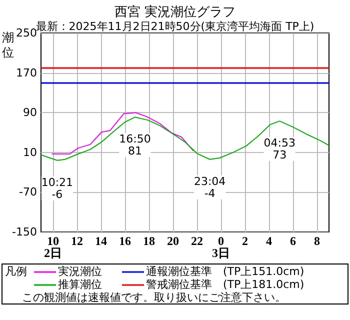 This screenshot has height=320, width=350. I want to click on x-tick-label: 2, so click(245, 241).